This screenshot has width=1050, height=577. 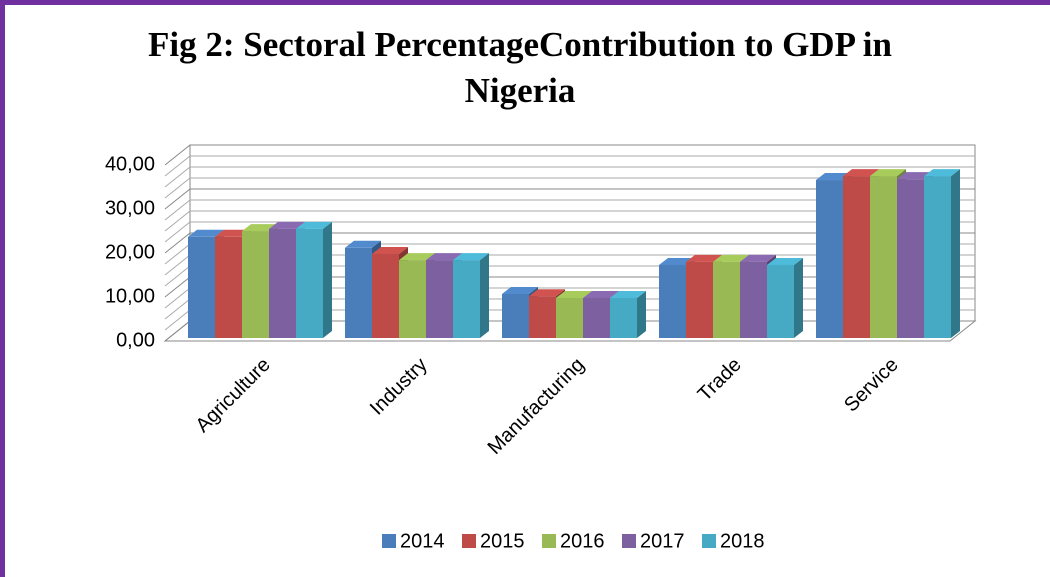 I want to click on x-tick-label: Trade, so click(x=720, y=380).